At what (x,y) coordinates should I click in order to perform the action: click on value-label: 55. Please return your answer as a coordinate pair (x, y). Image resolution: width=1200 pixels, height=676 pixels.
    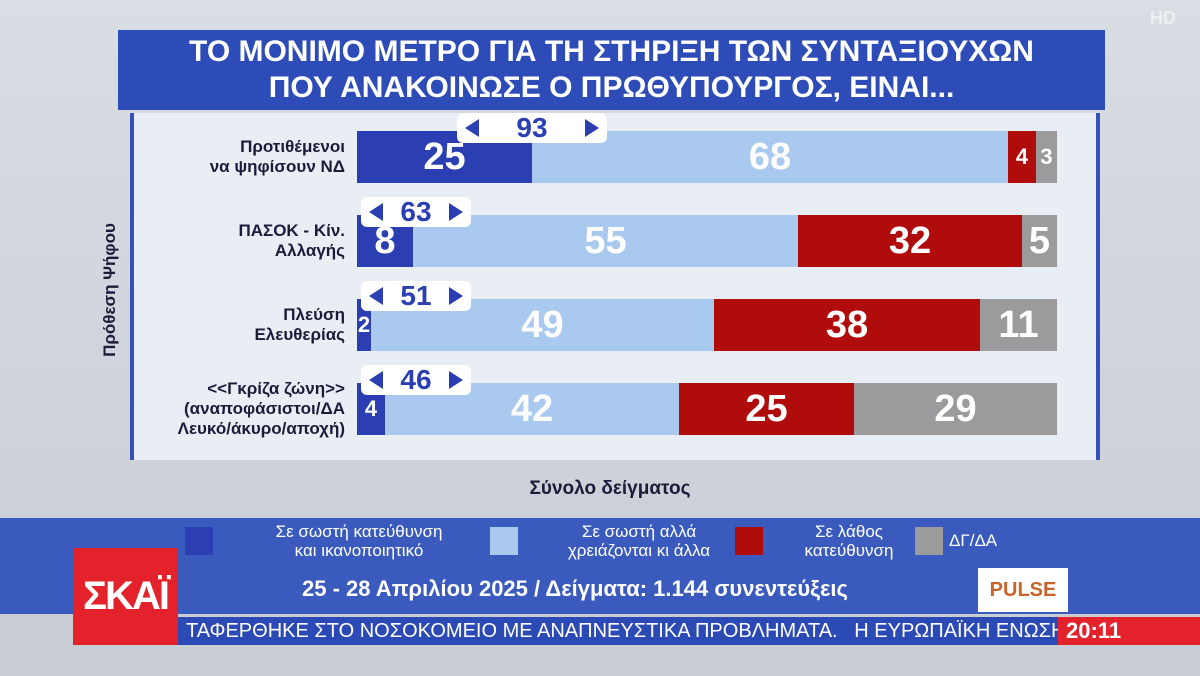
    Looking at the image, I should click on (605, 240).